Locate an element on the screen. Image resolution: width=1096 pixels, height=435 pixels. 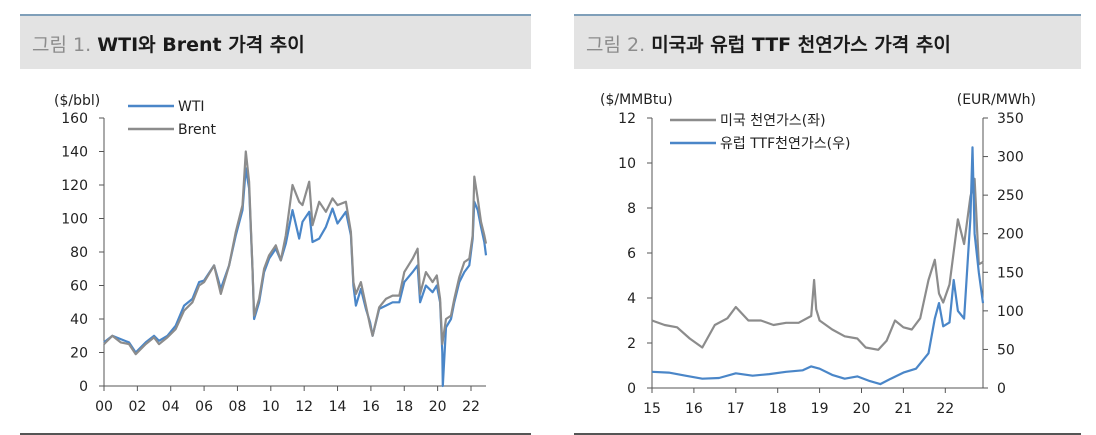
x-tick-label: 15 is located at coordinates (652, 409).